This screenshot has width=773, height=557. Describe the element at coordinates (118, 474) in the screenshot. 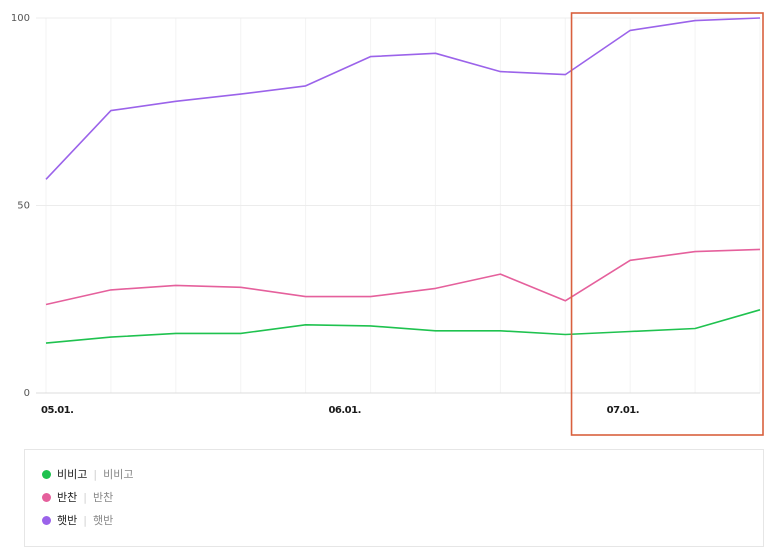

I see `legend-sub: 비비고` at that location.